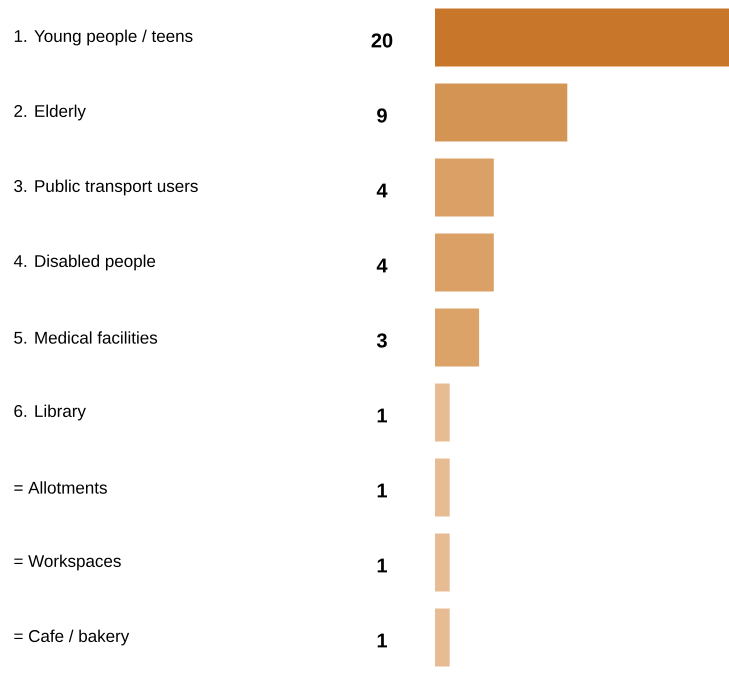 This screenshot has width=729, height=675. I want to click on y-tick-label: = Workspaces, so click(67, 562).